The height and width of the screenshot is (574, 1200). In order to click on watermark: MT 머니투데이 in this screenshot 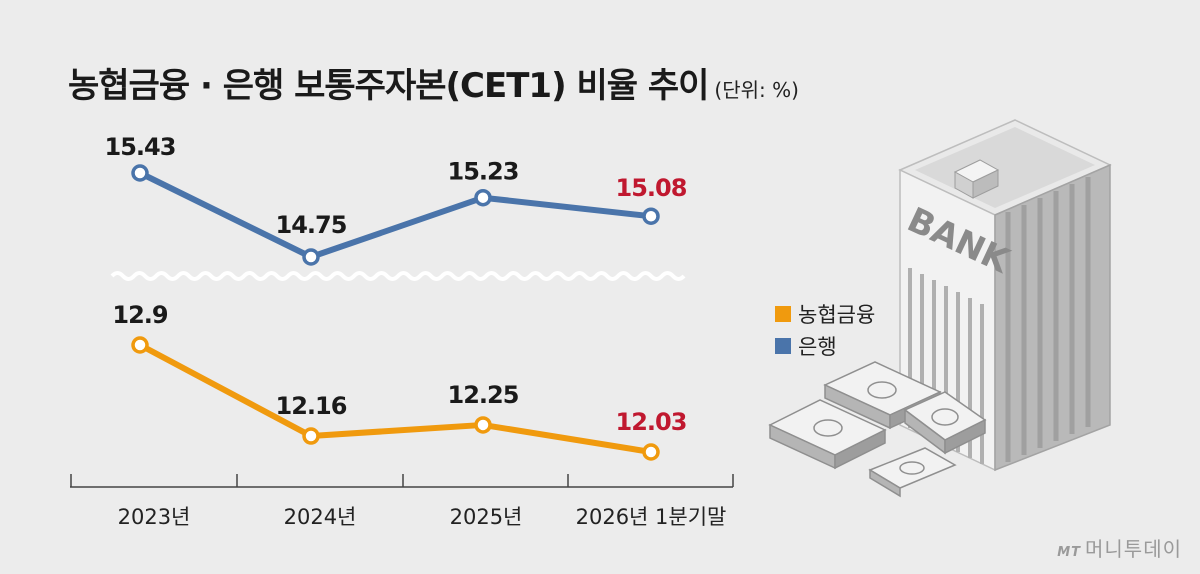, I will do `click(1119, 547)`.